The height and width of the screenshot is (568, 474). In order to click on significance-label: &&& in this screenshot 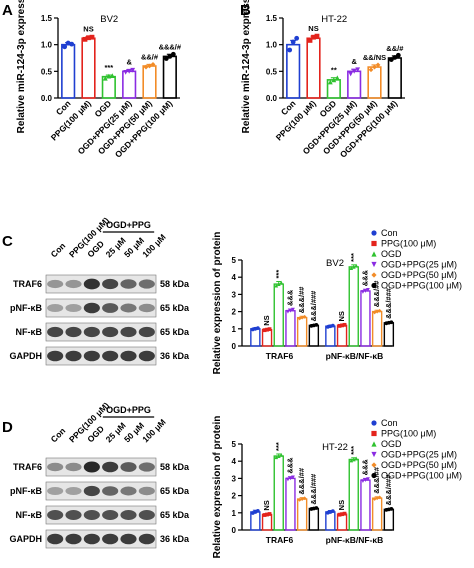, I will do `click(289, 297)`.